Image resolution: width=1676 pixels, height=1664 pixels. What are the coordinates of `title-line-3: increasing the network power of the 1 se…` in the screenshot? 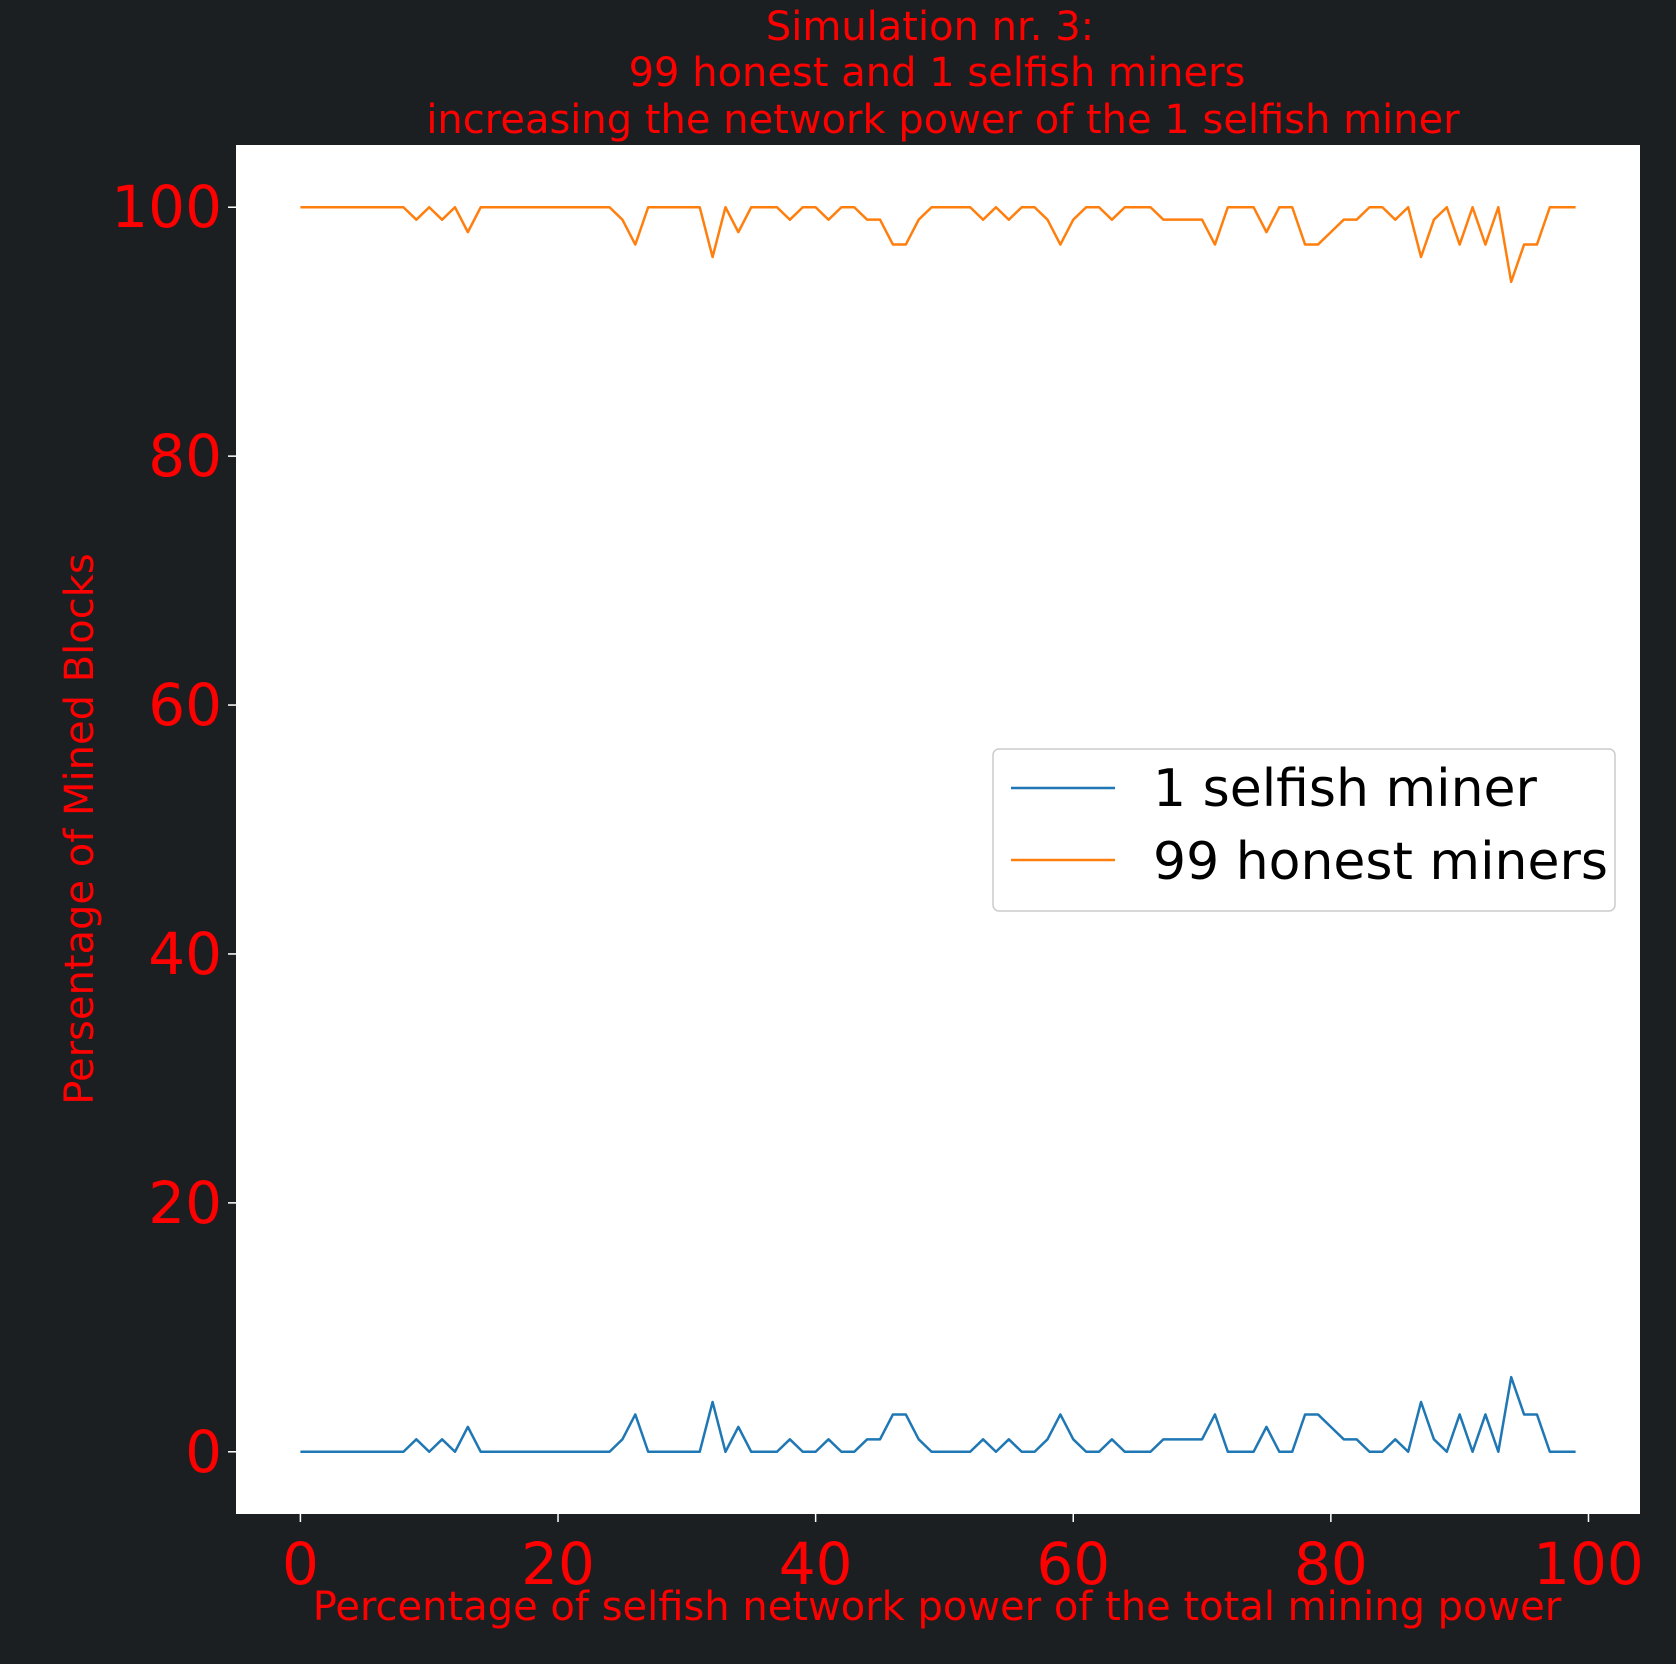 It's located at (943, 120).